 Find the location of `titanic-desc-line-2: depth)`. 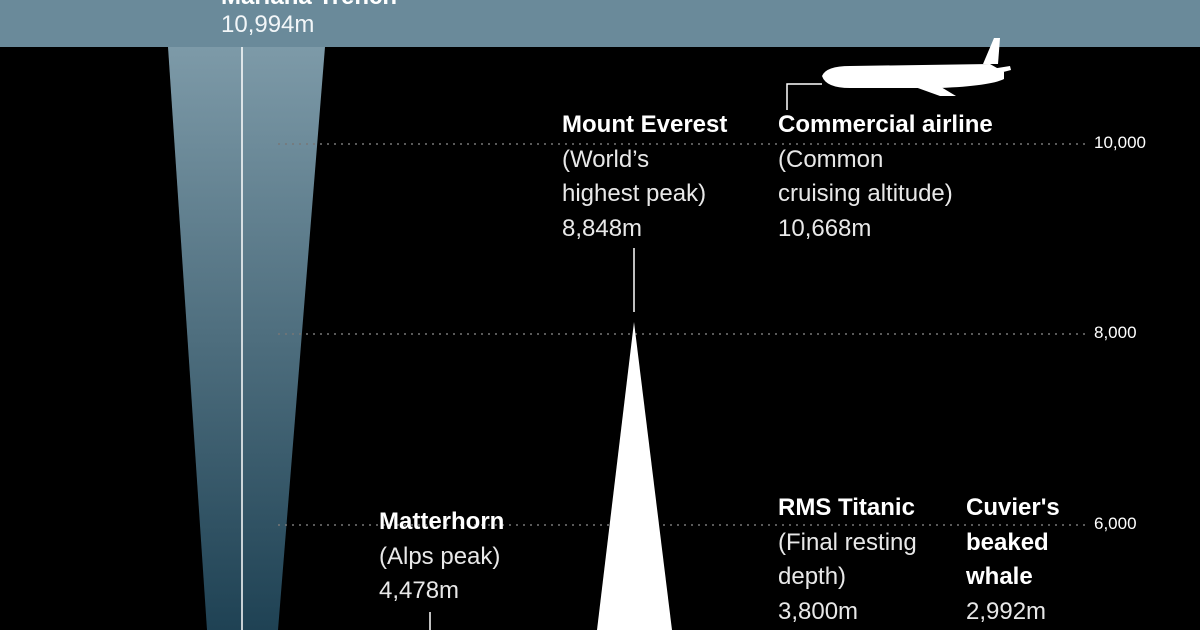

titanic-desc-line-2: depth) is located at coordinates (812, 576).